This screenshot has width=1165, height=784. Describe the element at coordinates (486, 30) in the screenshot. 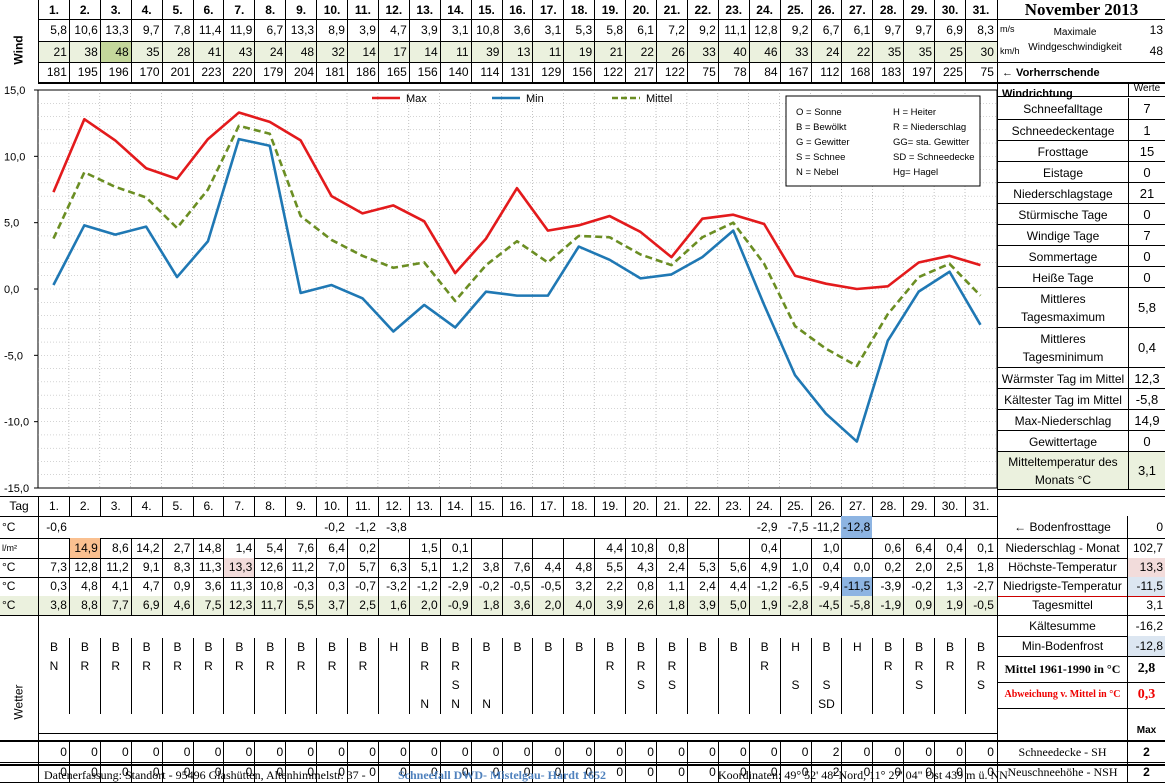

I see `wind-ms-cell: 10,8` at that location.